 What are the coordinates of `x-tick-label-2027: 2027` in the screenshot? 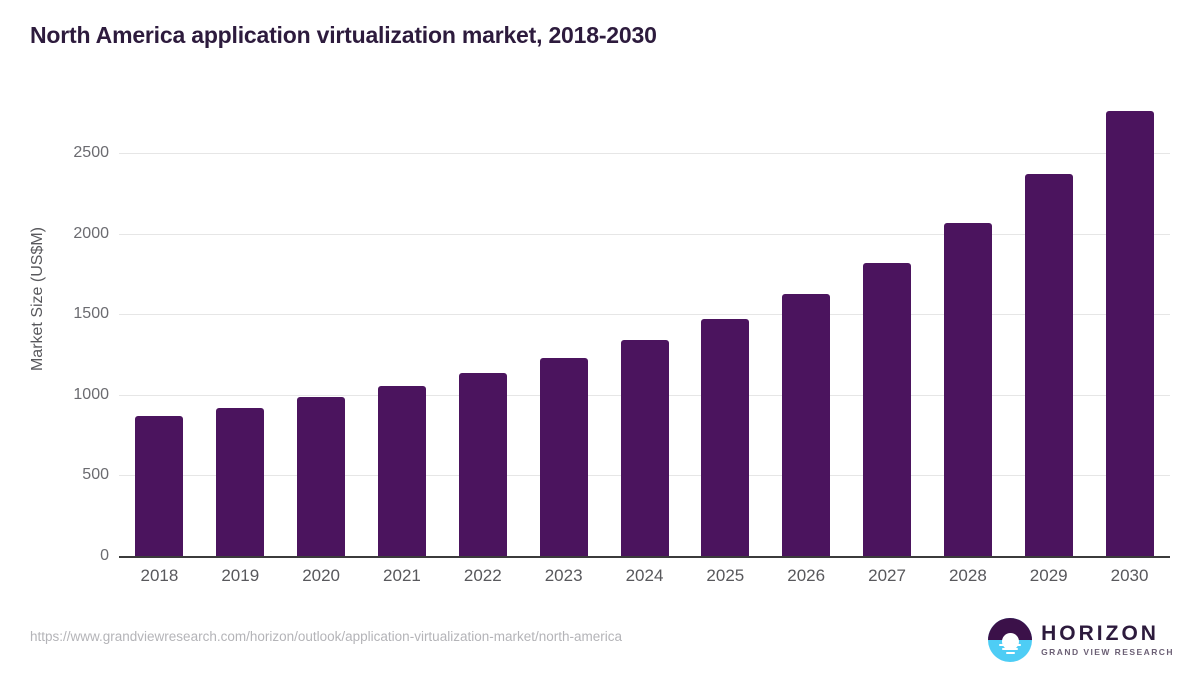 It's located at (887, 575).